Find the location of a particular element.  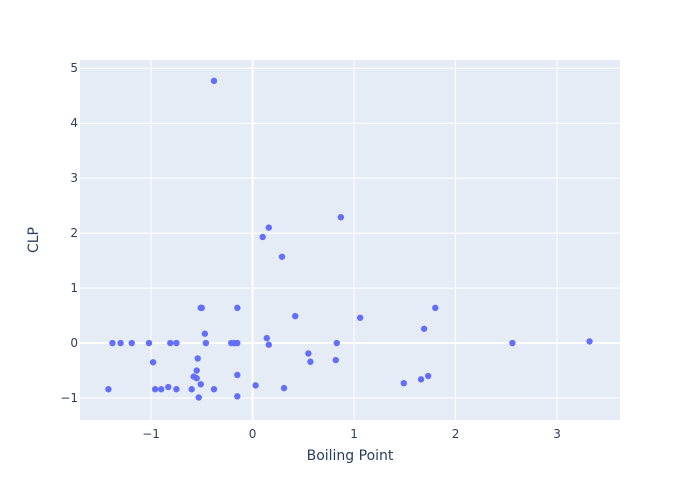

x-axis-ticks: −1 0 1 2 3 is located at coordinates (351, 434).